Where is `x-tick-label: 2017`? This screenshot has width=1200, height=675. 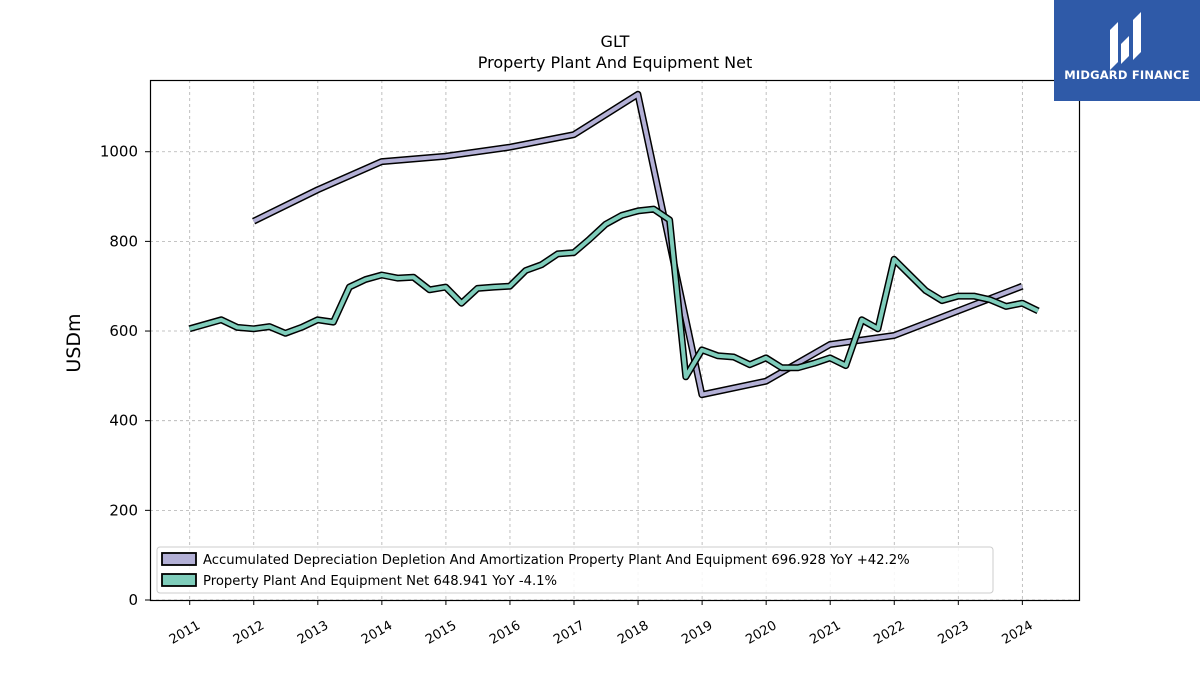 x-tick-label: 2017 is located at coordinates (569, 633).